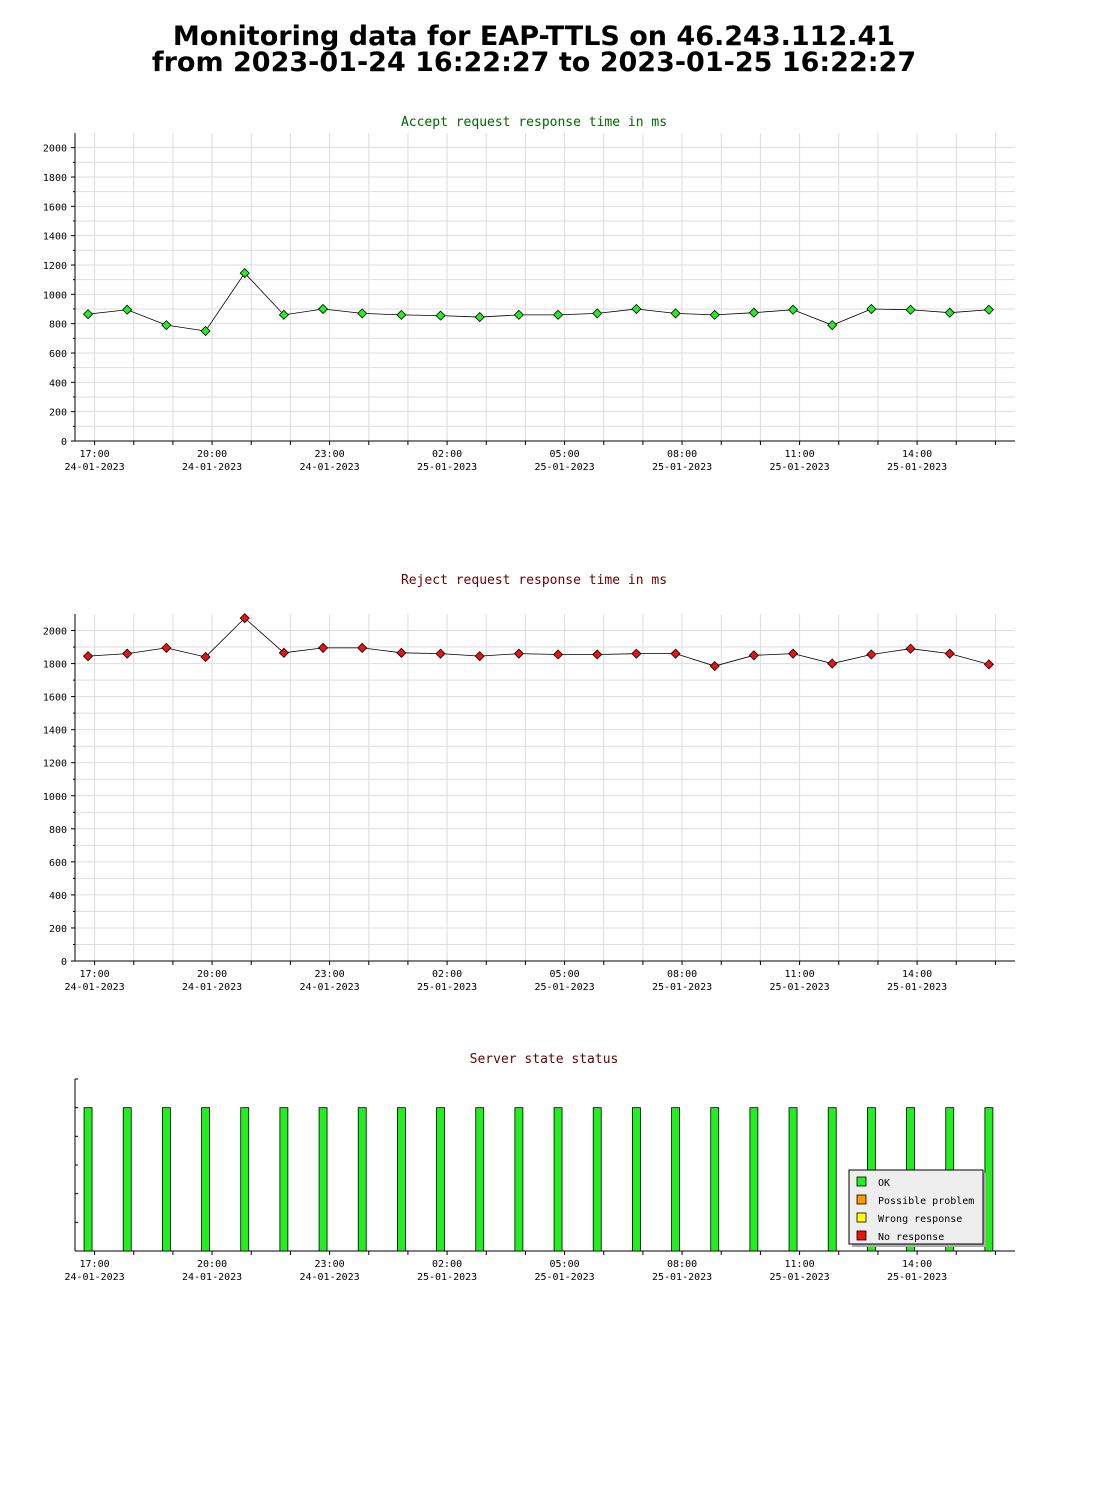  I want to click on y-tick-label: 400, so click(58, 896).